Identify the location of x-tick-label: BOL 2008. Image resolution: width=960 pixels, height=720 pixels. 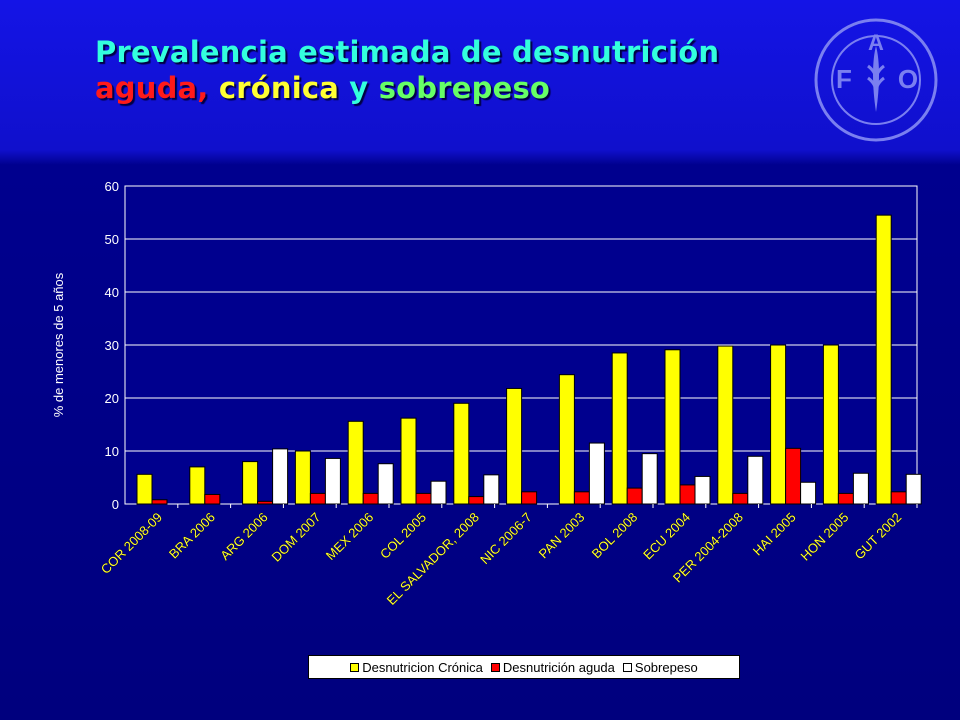
(615, 536).